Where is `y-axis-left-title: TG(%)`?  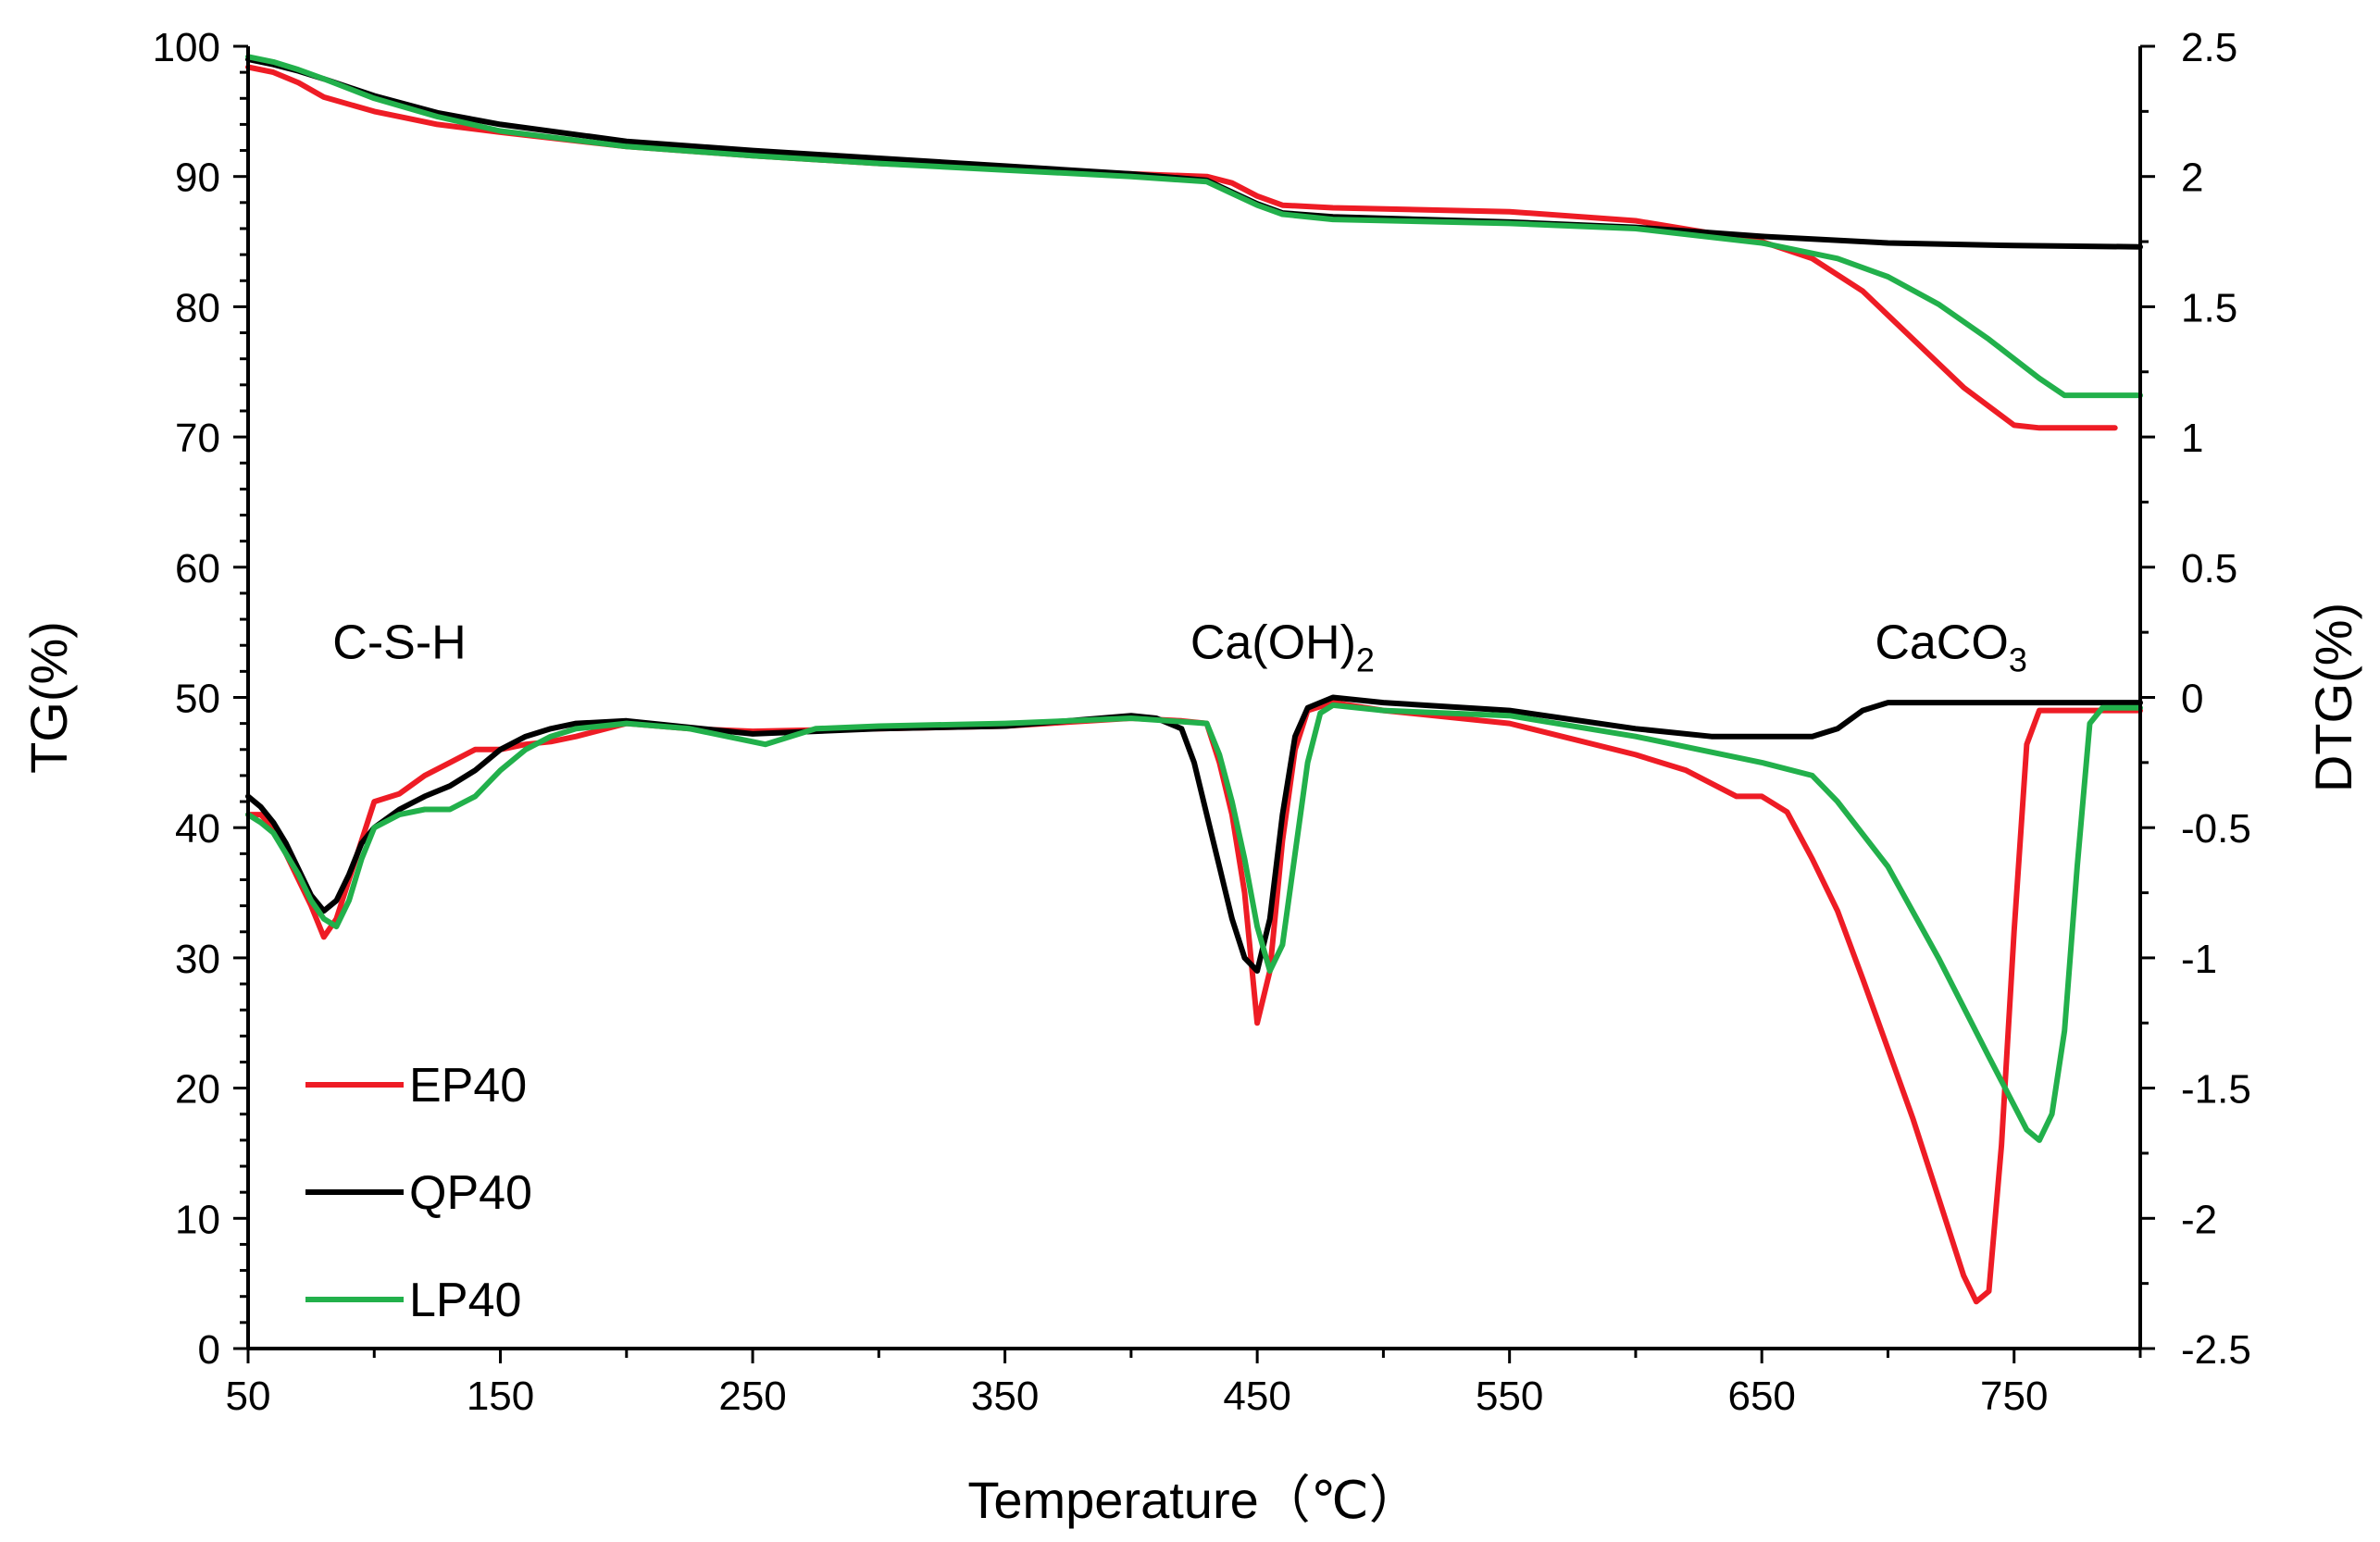 y-axis-left-title: TG(%) is located at coordinates (48, 697).